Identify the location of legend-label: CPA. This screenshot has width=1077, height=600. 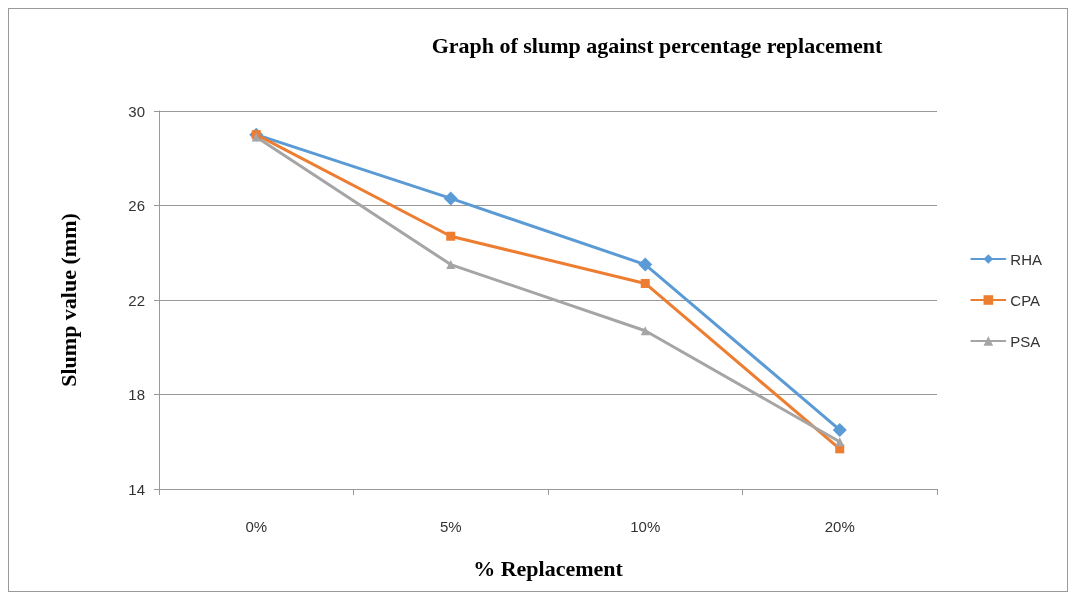
(1025, 300).